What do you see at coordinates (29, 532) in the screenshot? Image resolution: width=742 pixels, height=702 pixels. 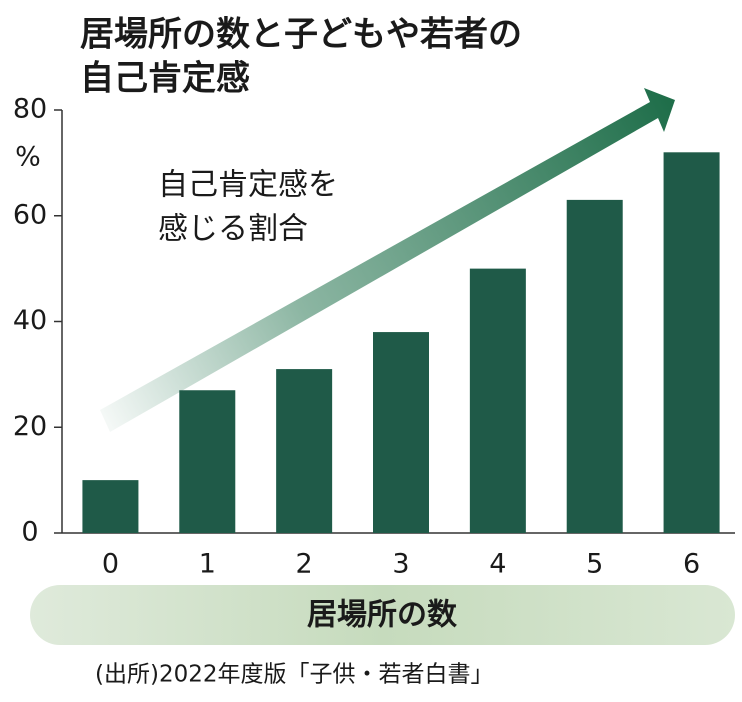 I see `y-tick-label: 0` at bounding box center [29, 532].